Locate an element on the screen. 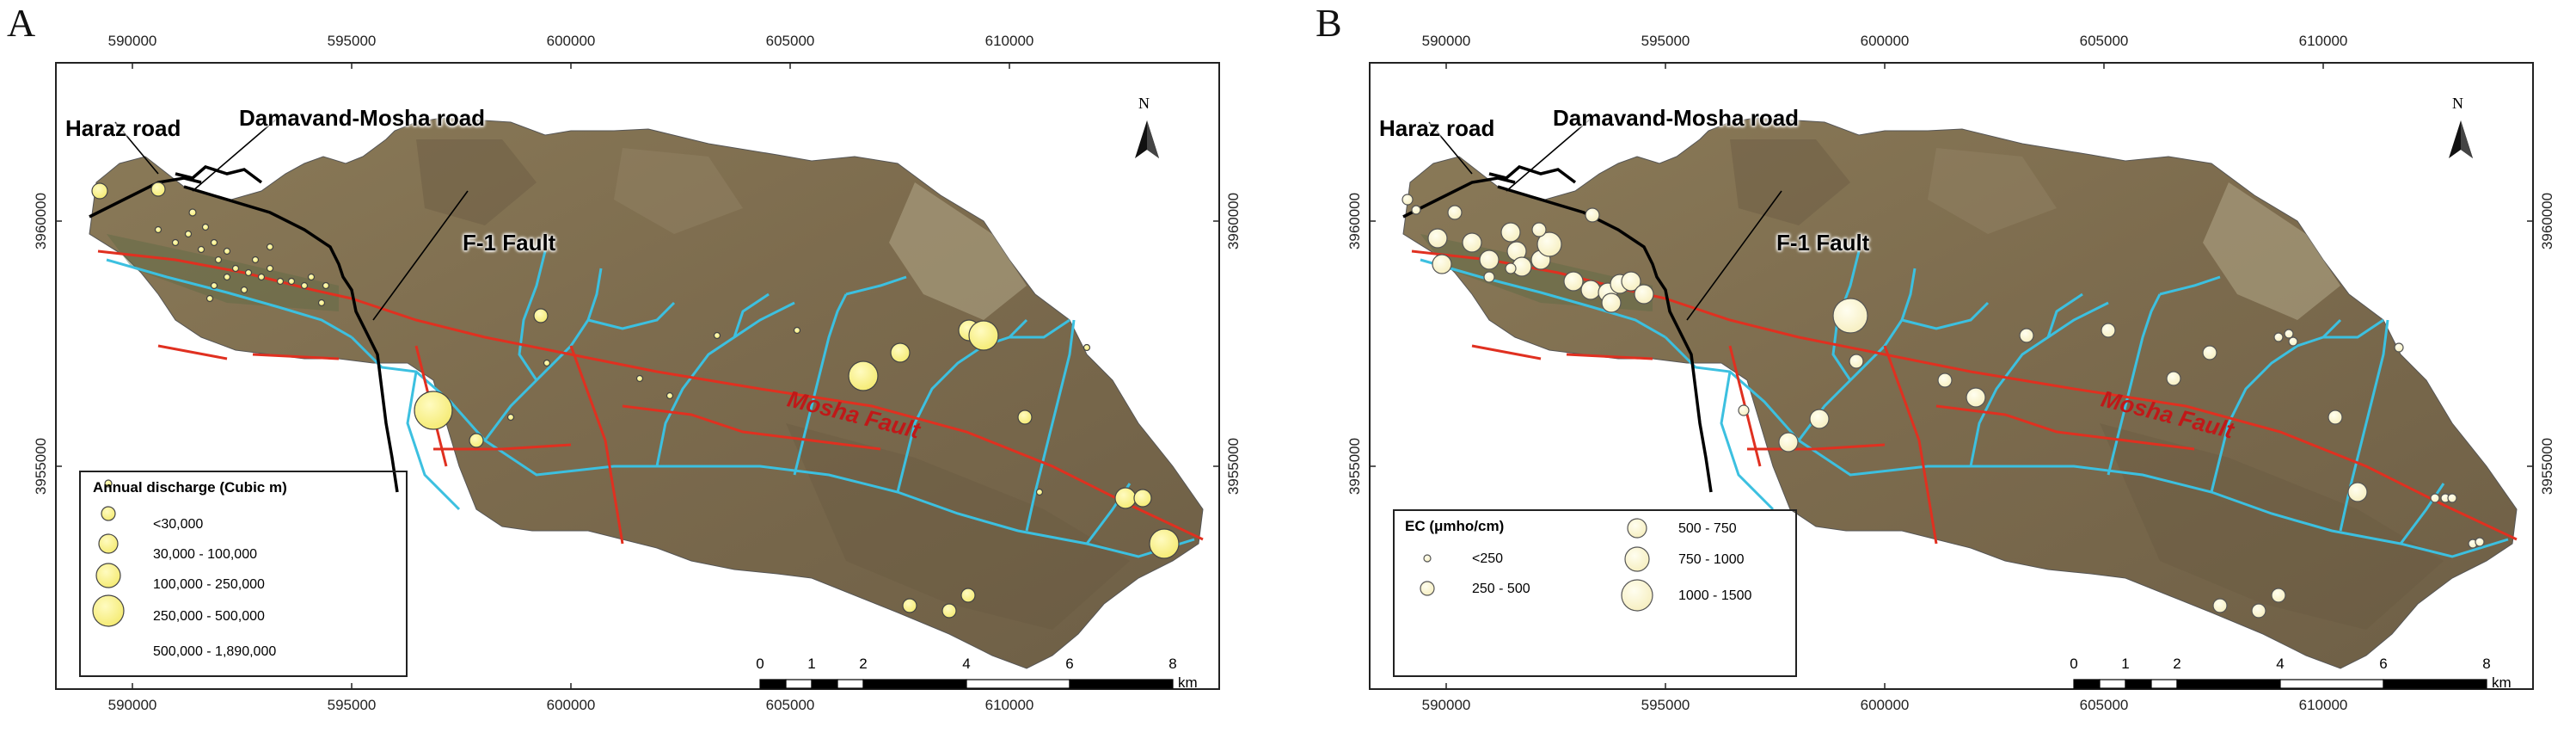 This screenshot has width=2576, height=745. x-tick-label: 590000 is located at coordinates (132, 41).